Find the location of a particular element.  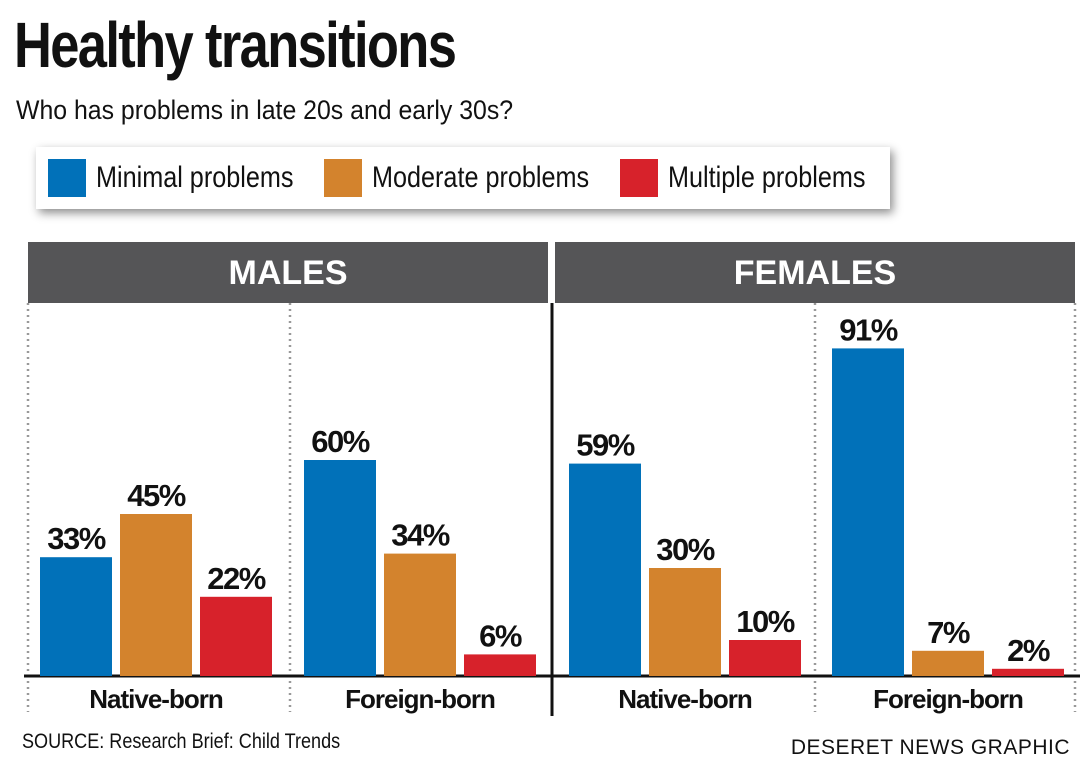

bar-females-native-born-s1 is located at coordinates (685, 622).